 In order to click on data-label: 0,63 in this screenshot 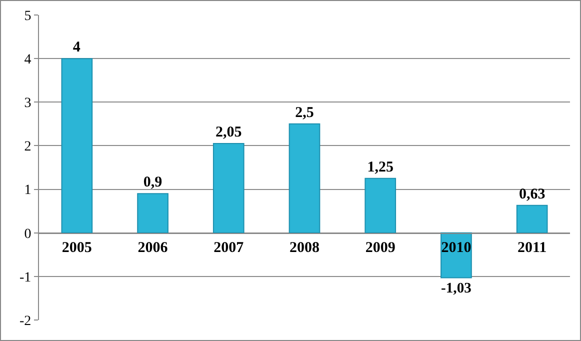, I will do `click(532, 194)`.